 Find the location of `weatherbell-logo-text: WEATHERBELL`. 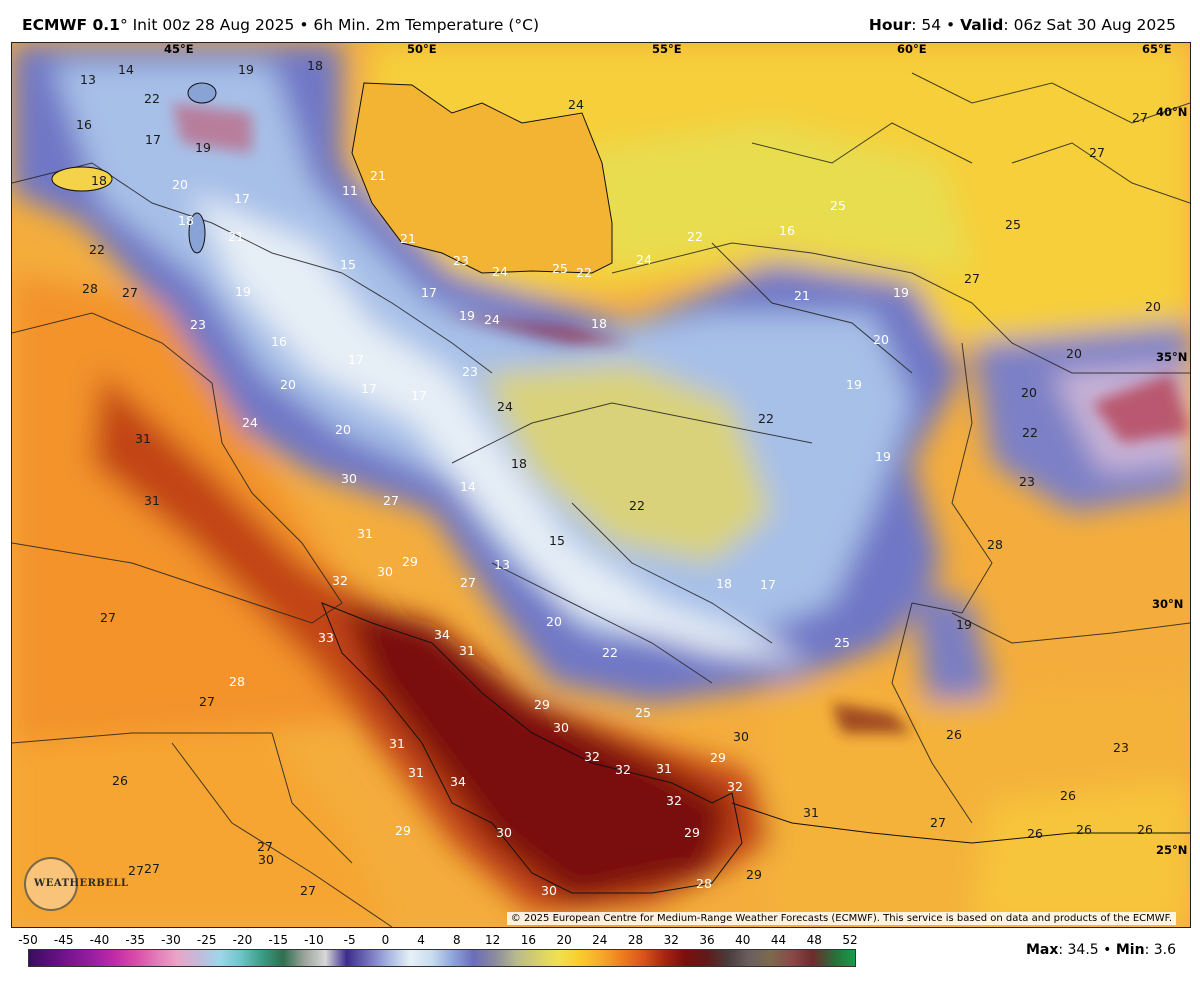

weatherbell-logo-text: WEATHERBELL is located at coordinates (81, 883).